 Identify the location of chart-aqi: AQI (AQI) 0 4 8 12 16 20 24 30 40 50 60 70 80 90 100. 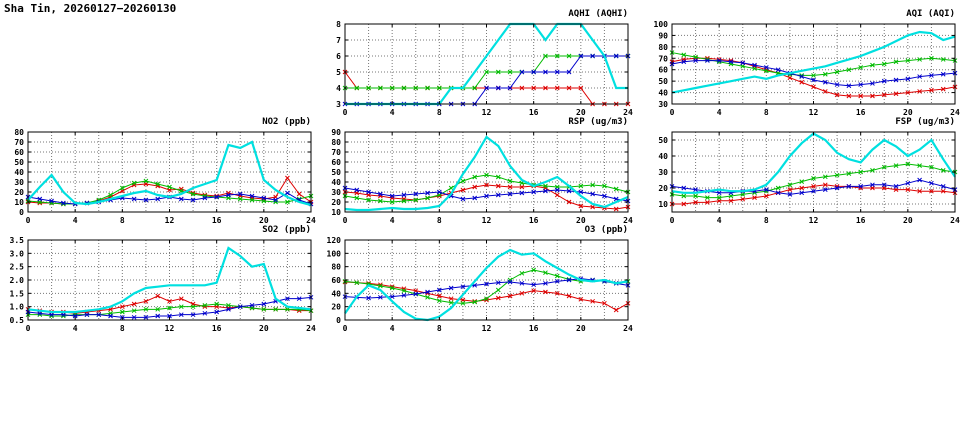
(803, 65).